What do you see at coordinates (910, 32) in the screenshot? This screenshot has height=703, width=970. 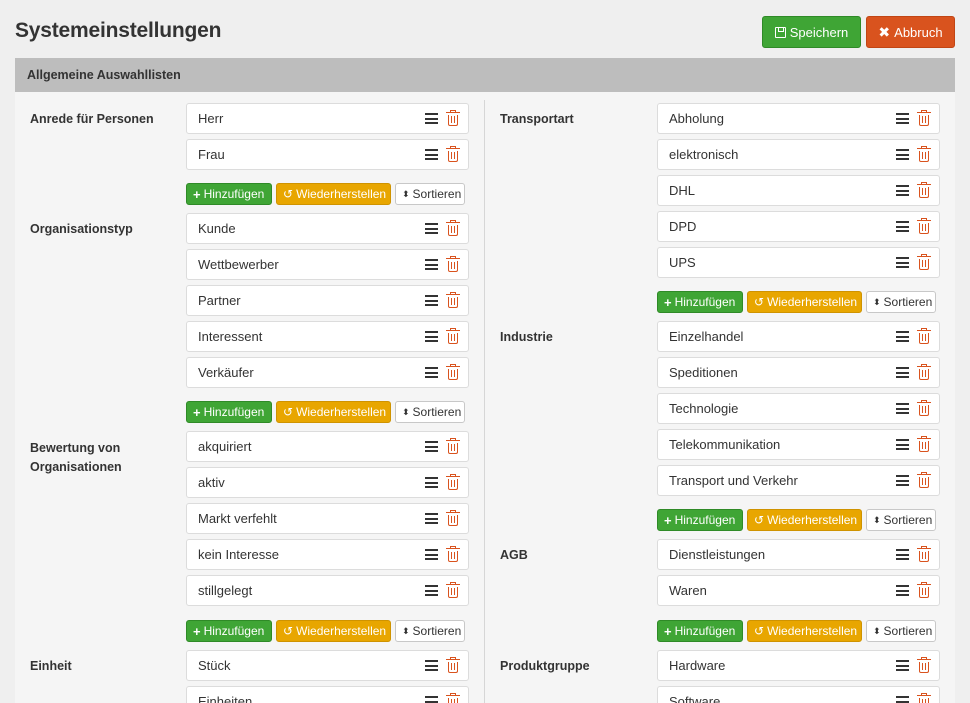 I see `cancel-button: ✖ Abbruch` at bounding box center [910, 32].